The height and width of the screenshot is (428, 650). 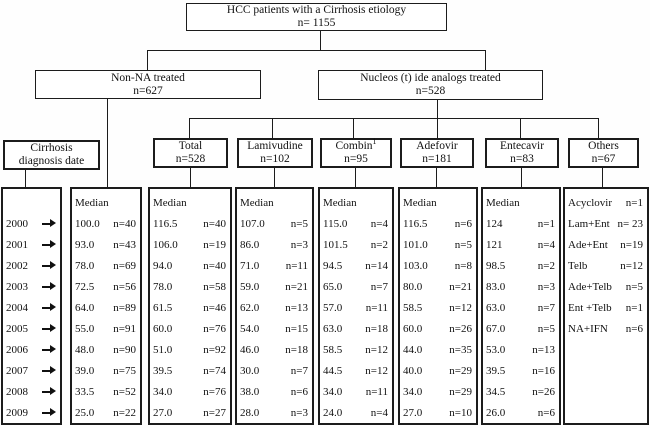 What do you see at coordinates (31, 265) in the screenshot?
I see `year-row: 2002` at bounding box center [31, 265].